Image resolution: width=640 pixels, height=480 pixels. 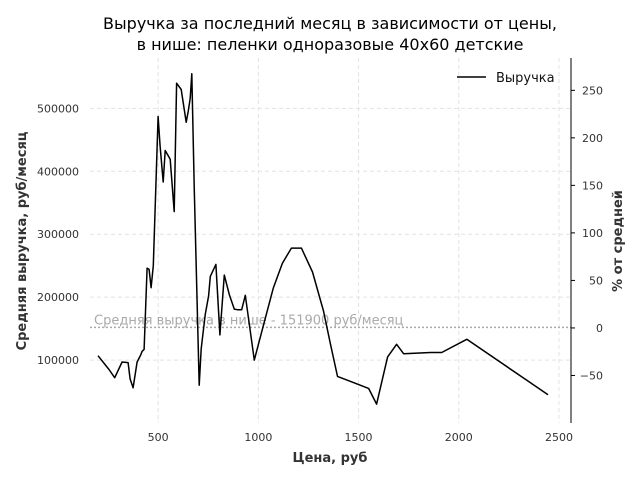 I want to click on legend-label: Выручка, so click(x=525, y=78).